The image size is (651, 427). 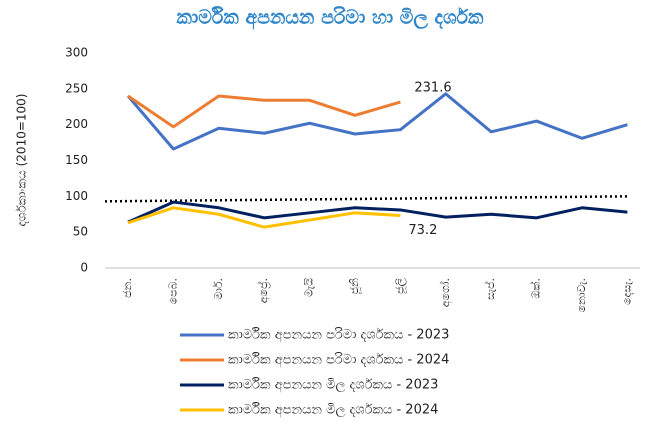 What do you see at coordinates (366, 199) in the screenshot?
I see `trendline` at bounding box center [366, 199].